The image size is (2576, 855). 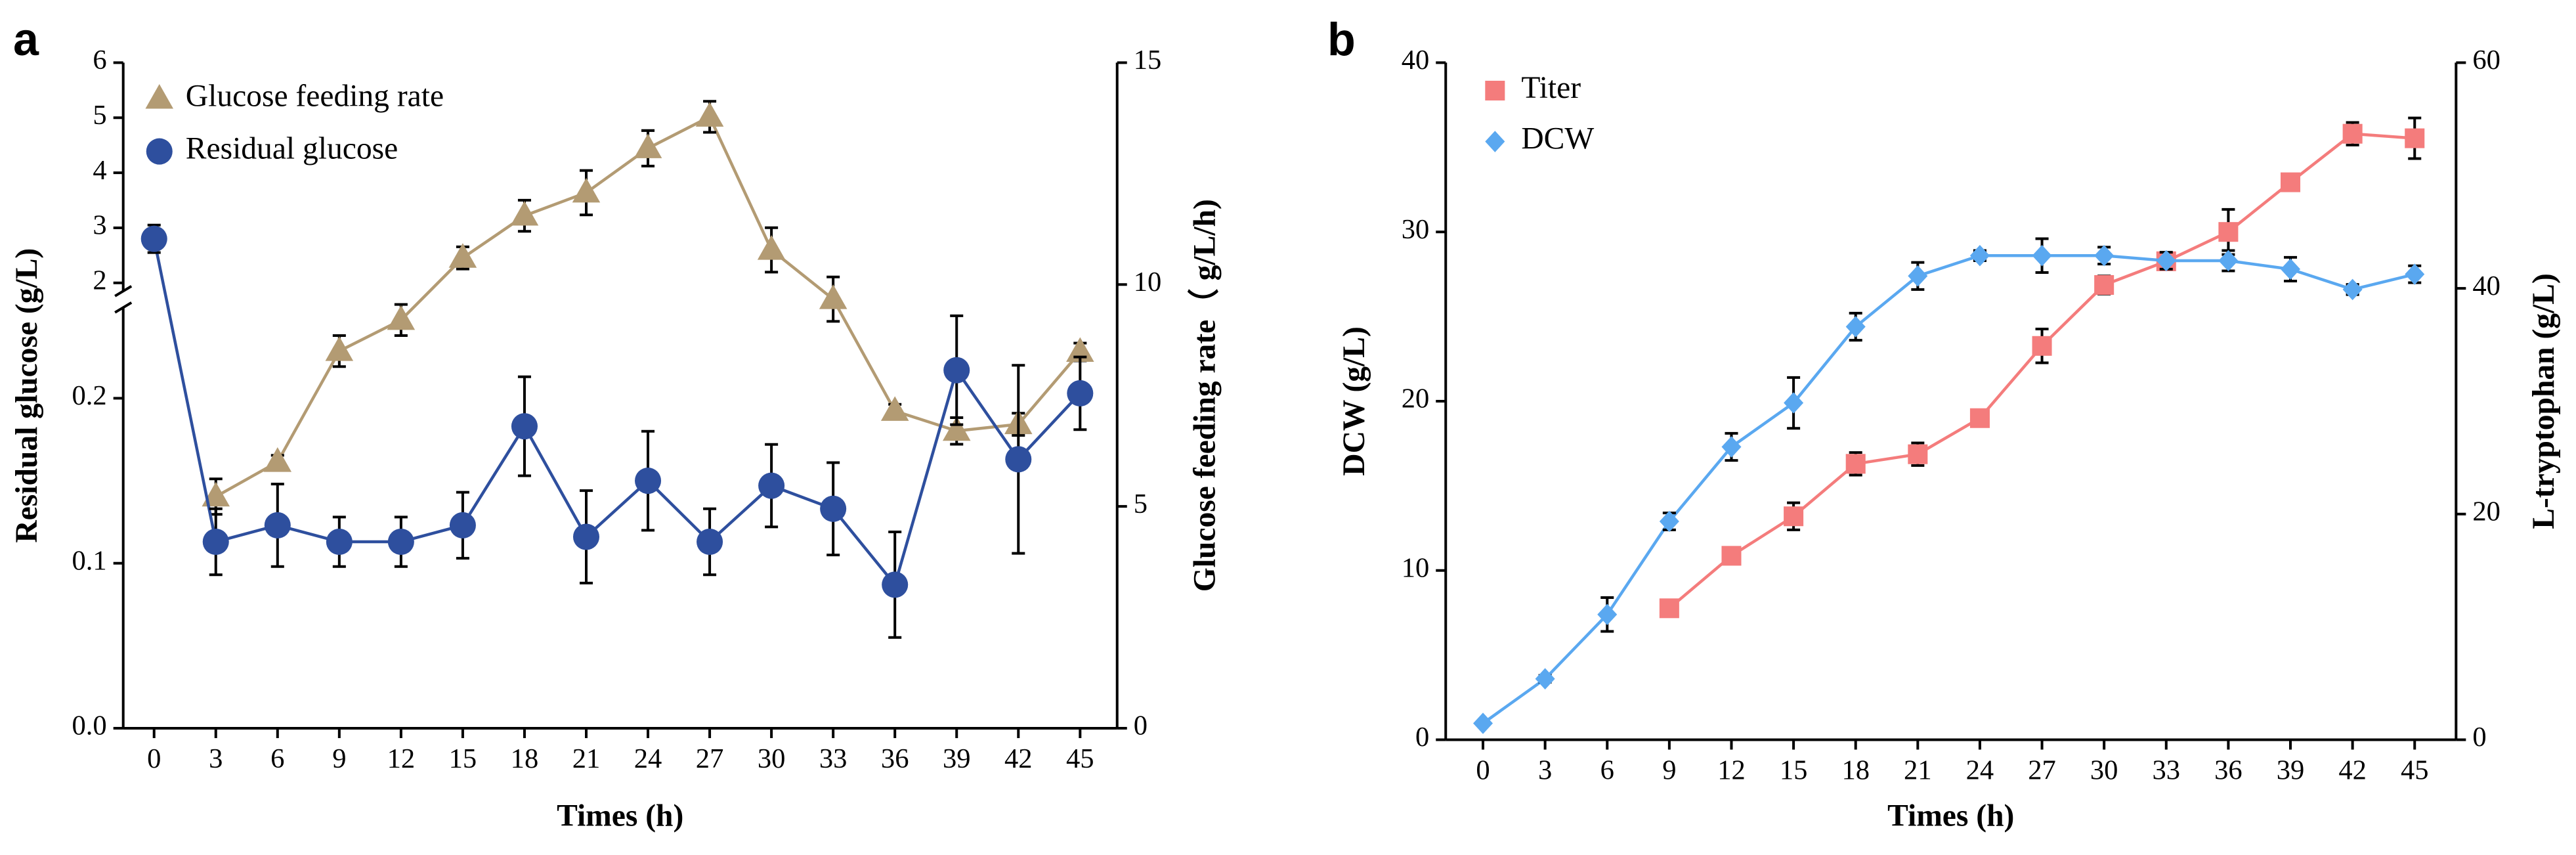 What do you see at coordinates (1545, 770) in the screenshot?
I see `x-tick-label: 3` at bounding box center [1545, 770].